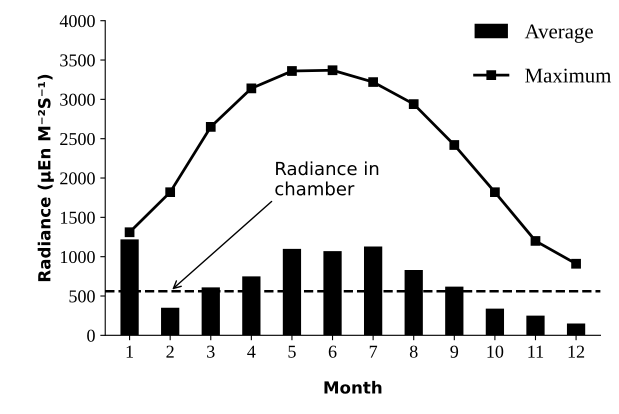  Describe the element at coordinates (130, 352) in the screenshot. I see `x-tick-label: 1` at that location.